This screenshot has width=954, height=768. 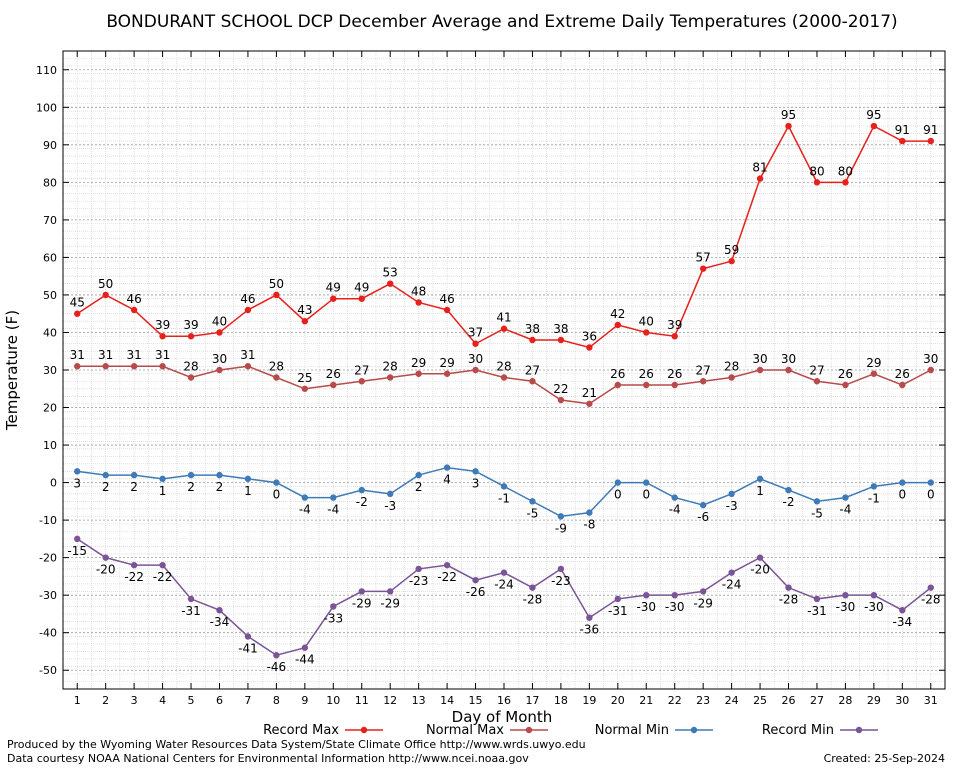 I want to click on normal-max-data-label: 30, so click(x=219, y=359).